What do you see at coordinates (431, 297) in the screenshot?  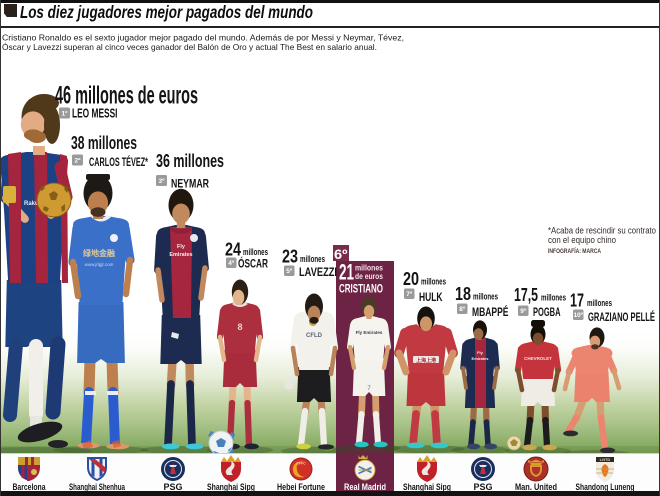 I see `svg-text: HULK` at bounding box center [431, 297].